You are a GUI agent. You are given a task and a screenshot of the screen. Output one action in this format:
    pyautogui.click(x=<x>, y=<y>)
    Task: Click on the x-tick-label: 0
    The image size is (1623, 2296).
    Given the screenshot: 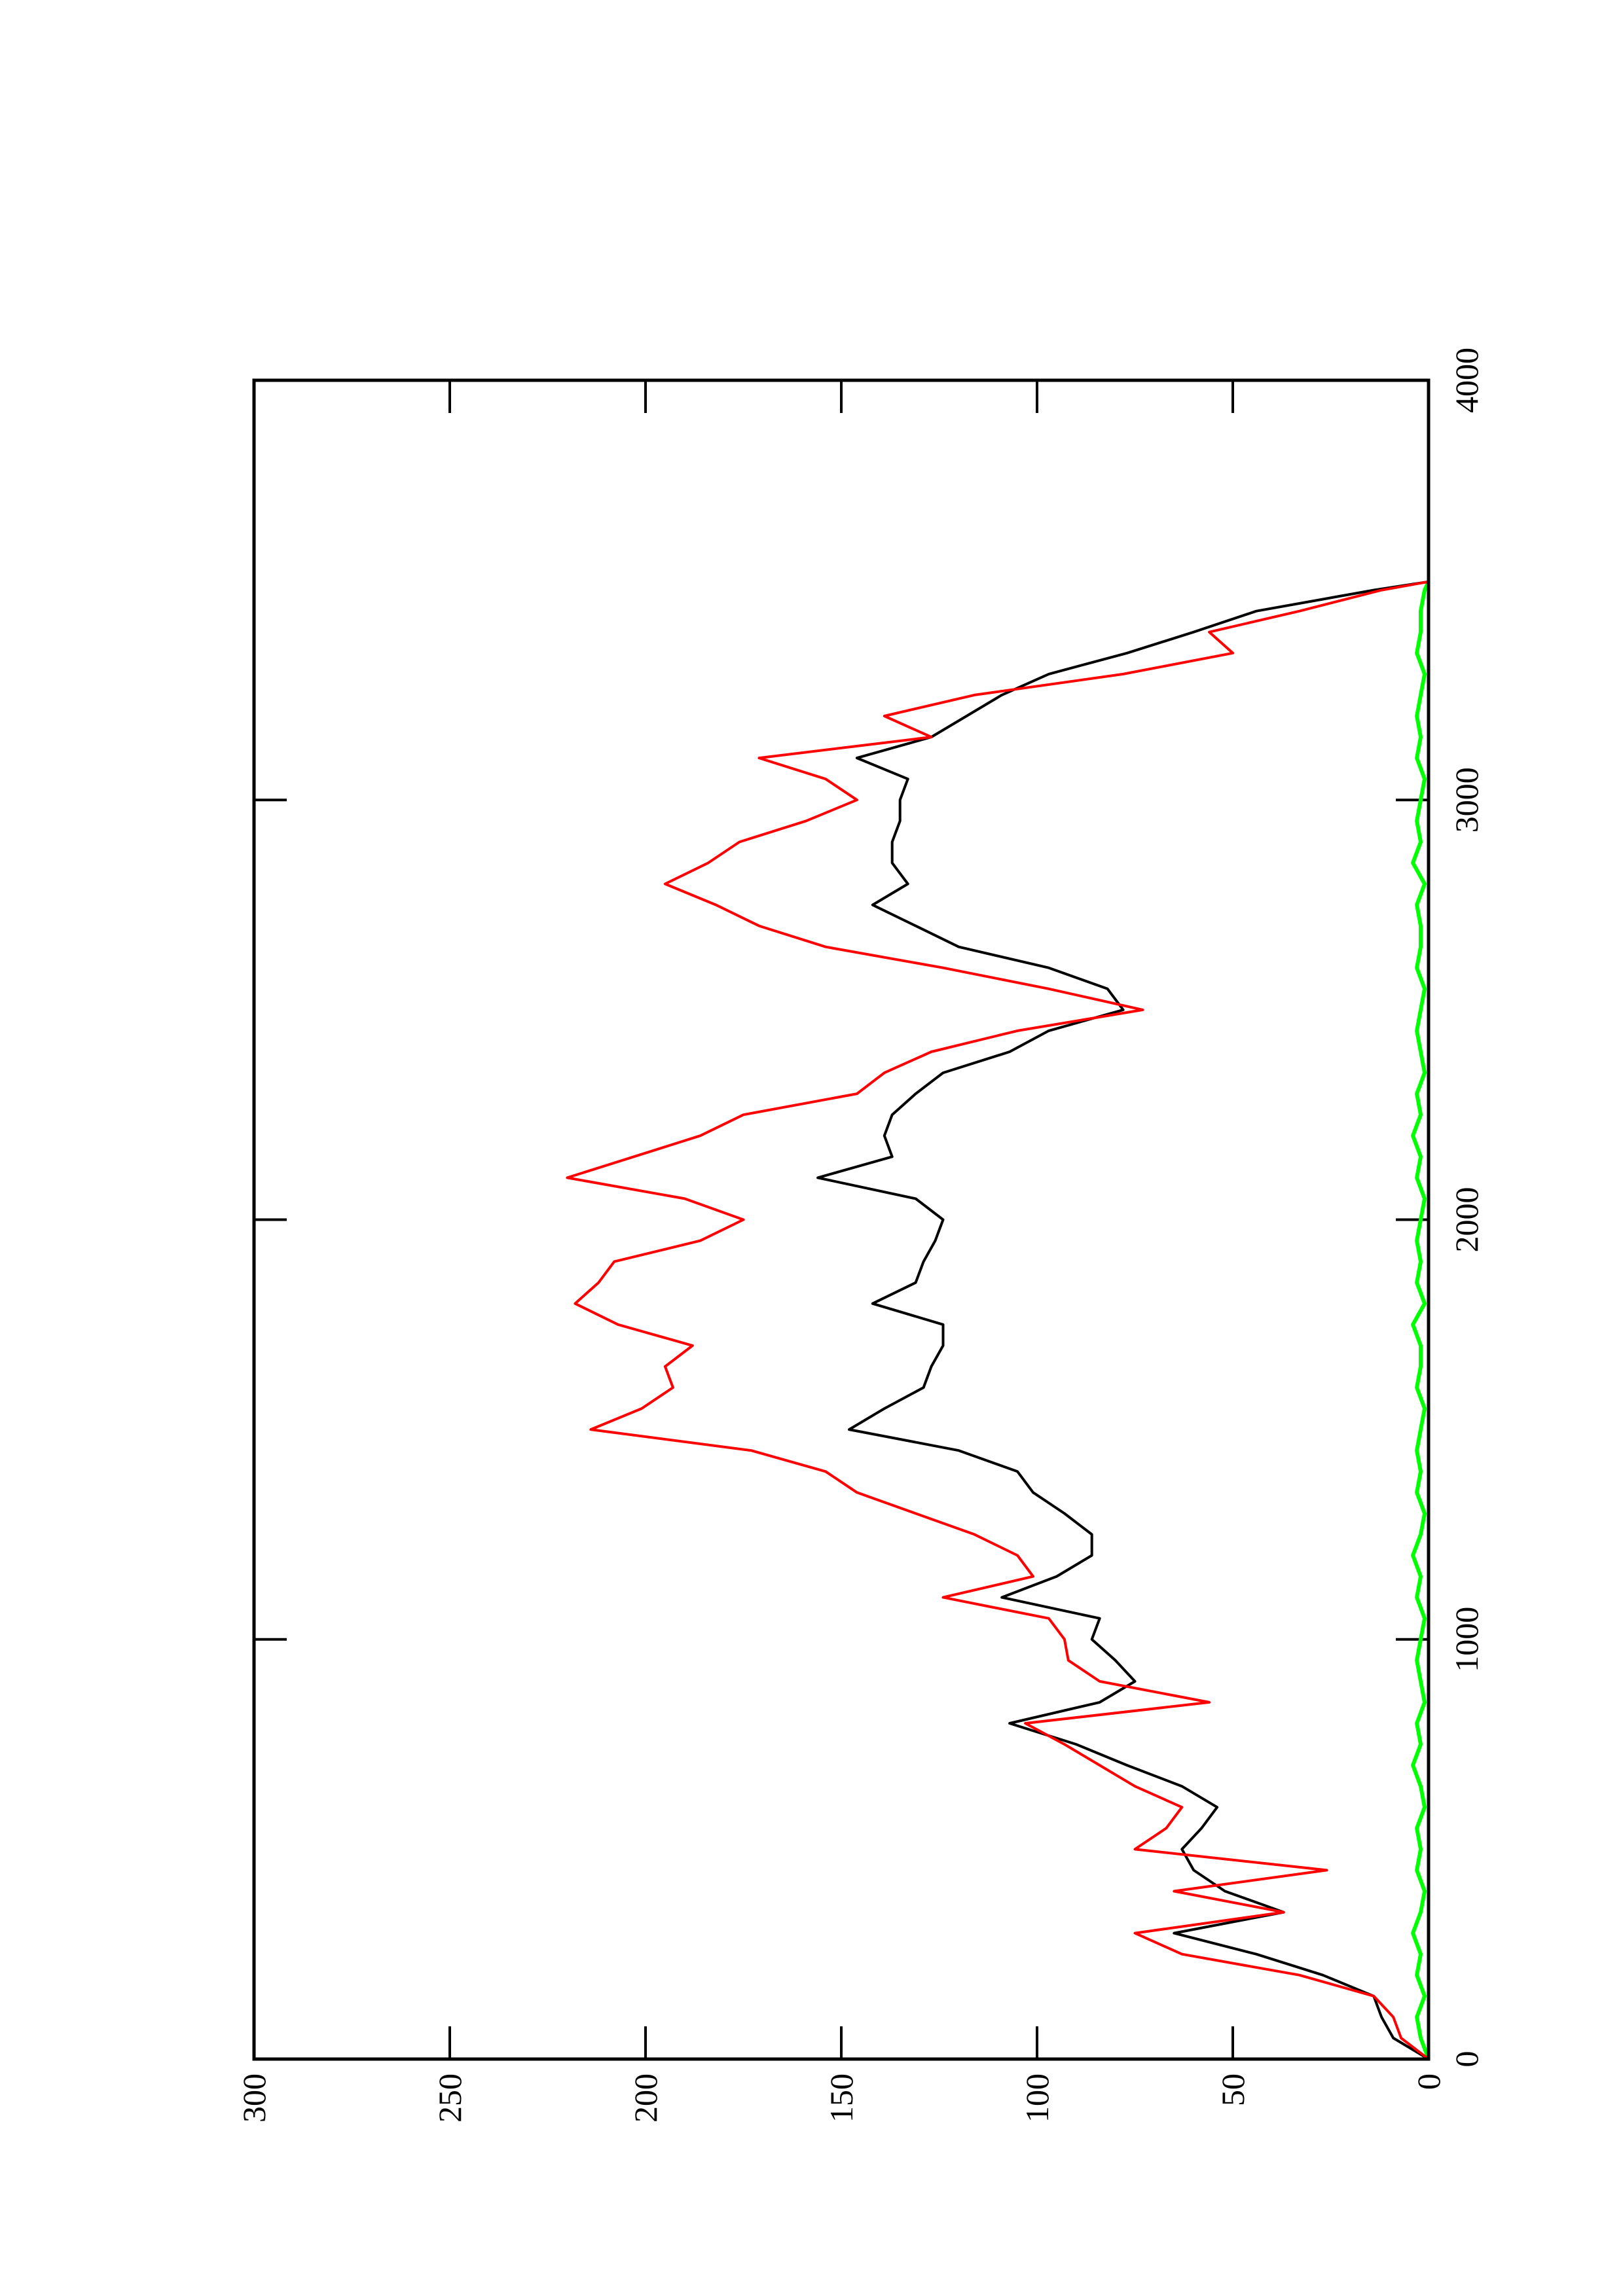 What is the action you would take?
    pyautogui.click(x=1466, y=2059)
    